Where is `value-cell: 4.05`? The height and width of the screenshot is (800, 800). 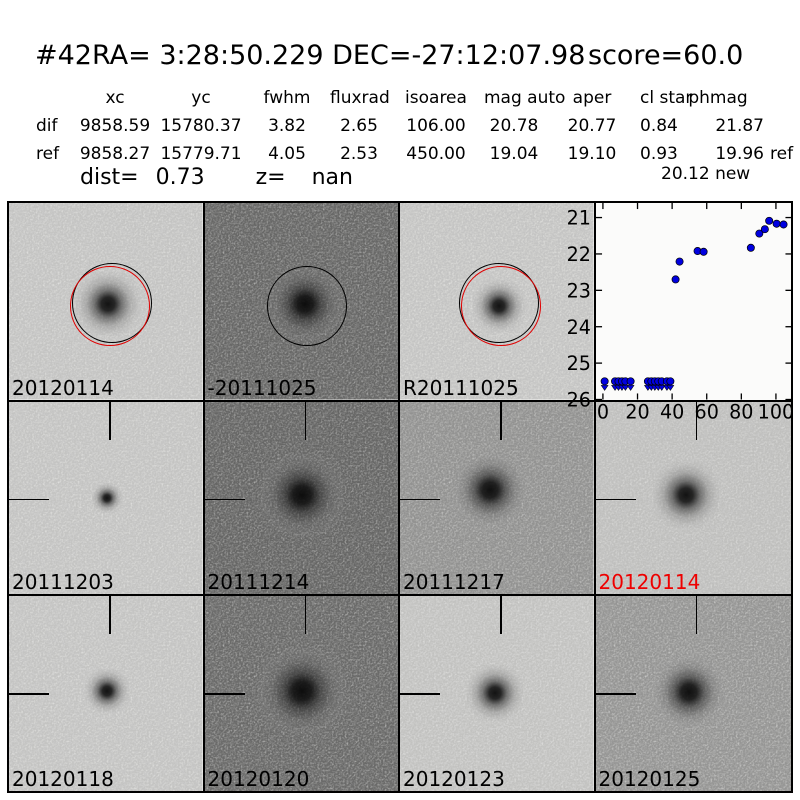
value-cell: 4.05 is located at coordinates (287, 154).